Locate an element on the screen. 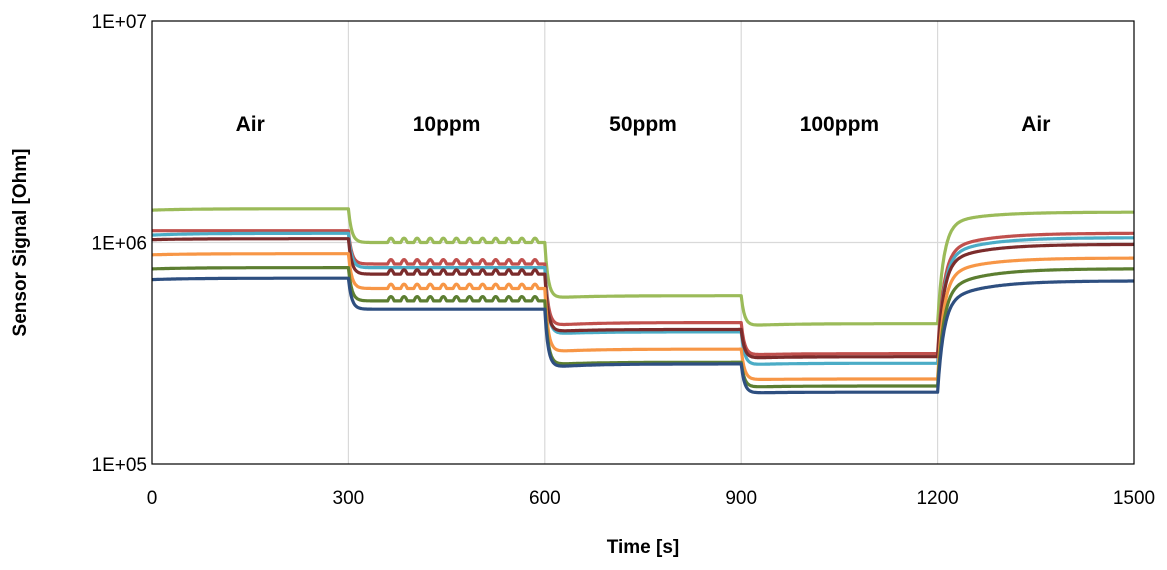 Image resolution: width=1167 pixels, height=570 pixels. phase-labels: Air 10ppm 50ppm 100ppm Air is located at coordinates (643, 124).